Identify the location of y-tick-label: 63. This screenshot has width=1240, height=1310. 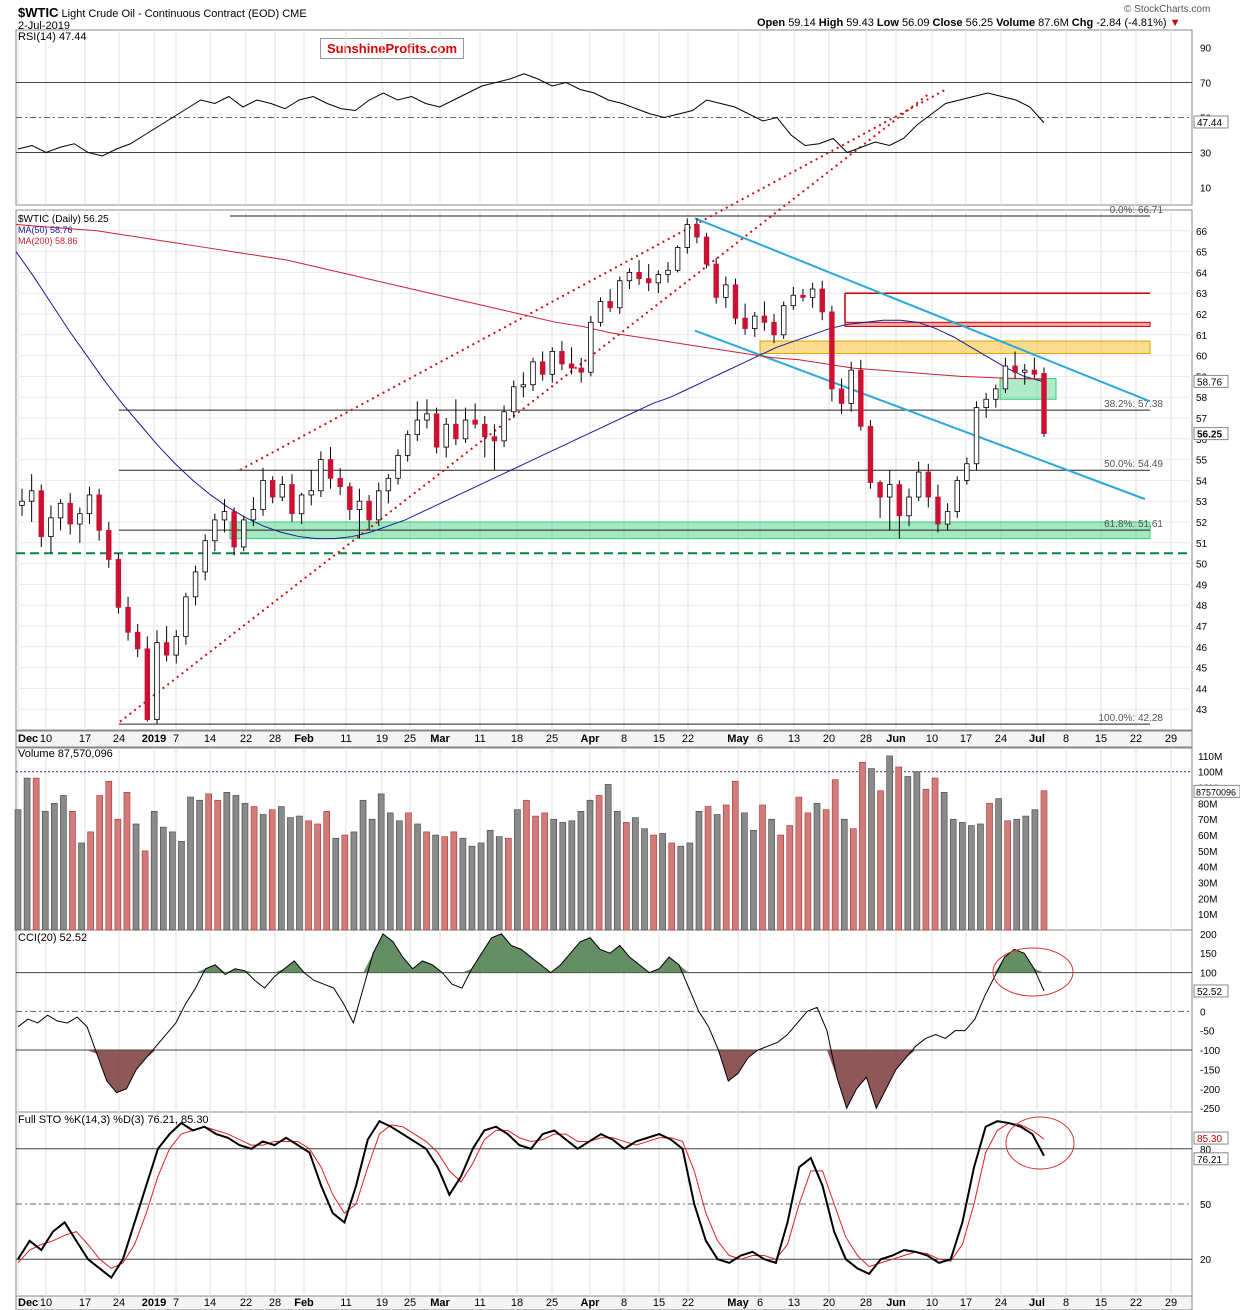
(1202, 294).